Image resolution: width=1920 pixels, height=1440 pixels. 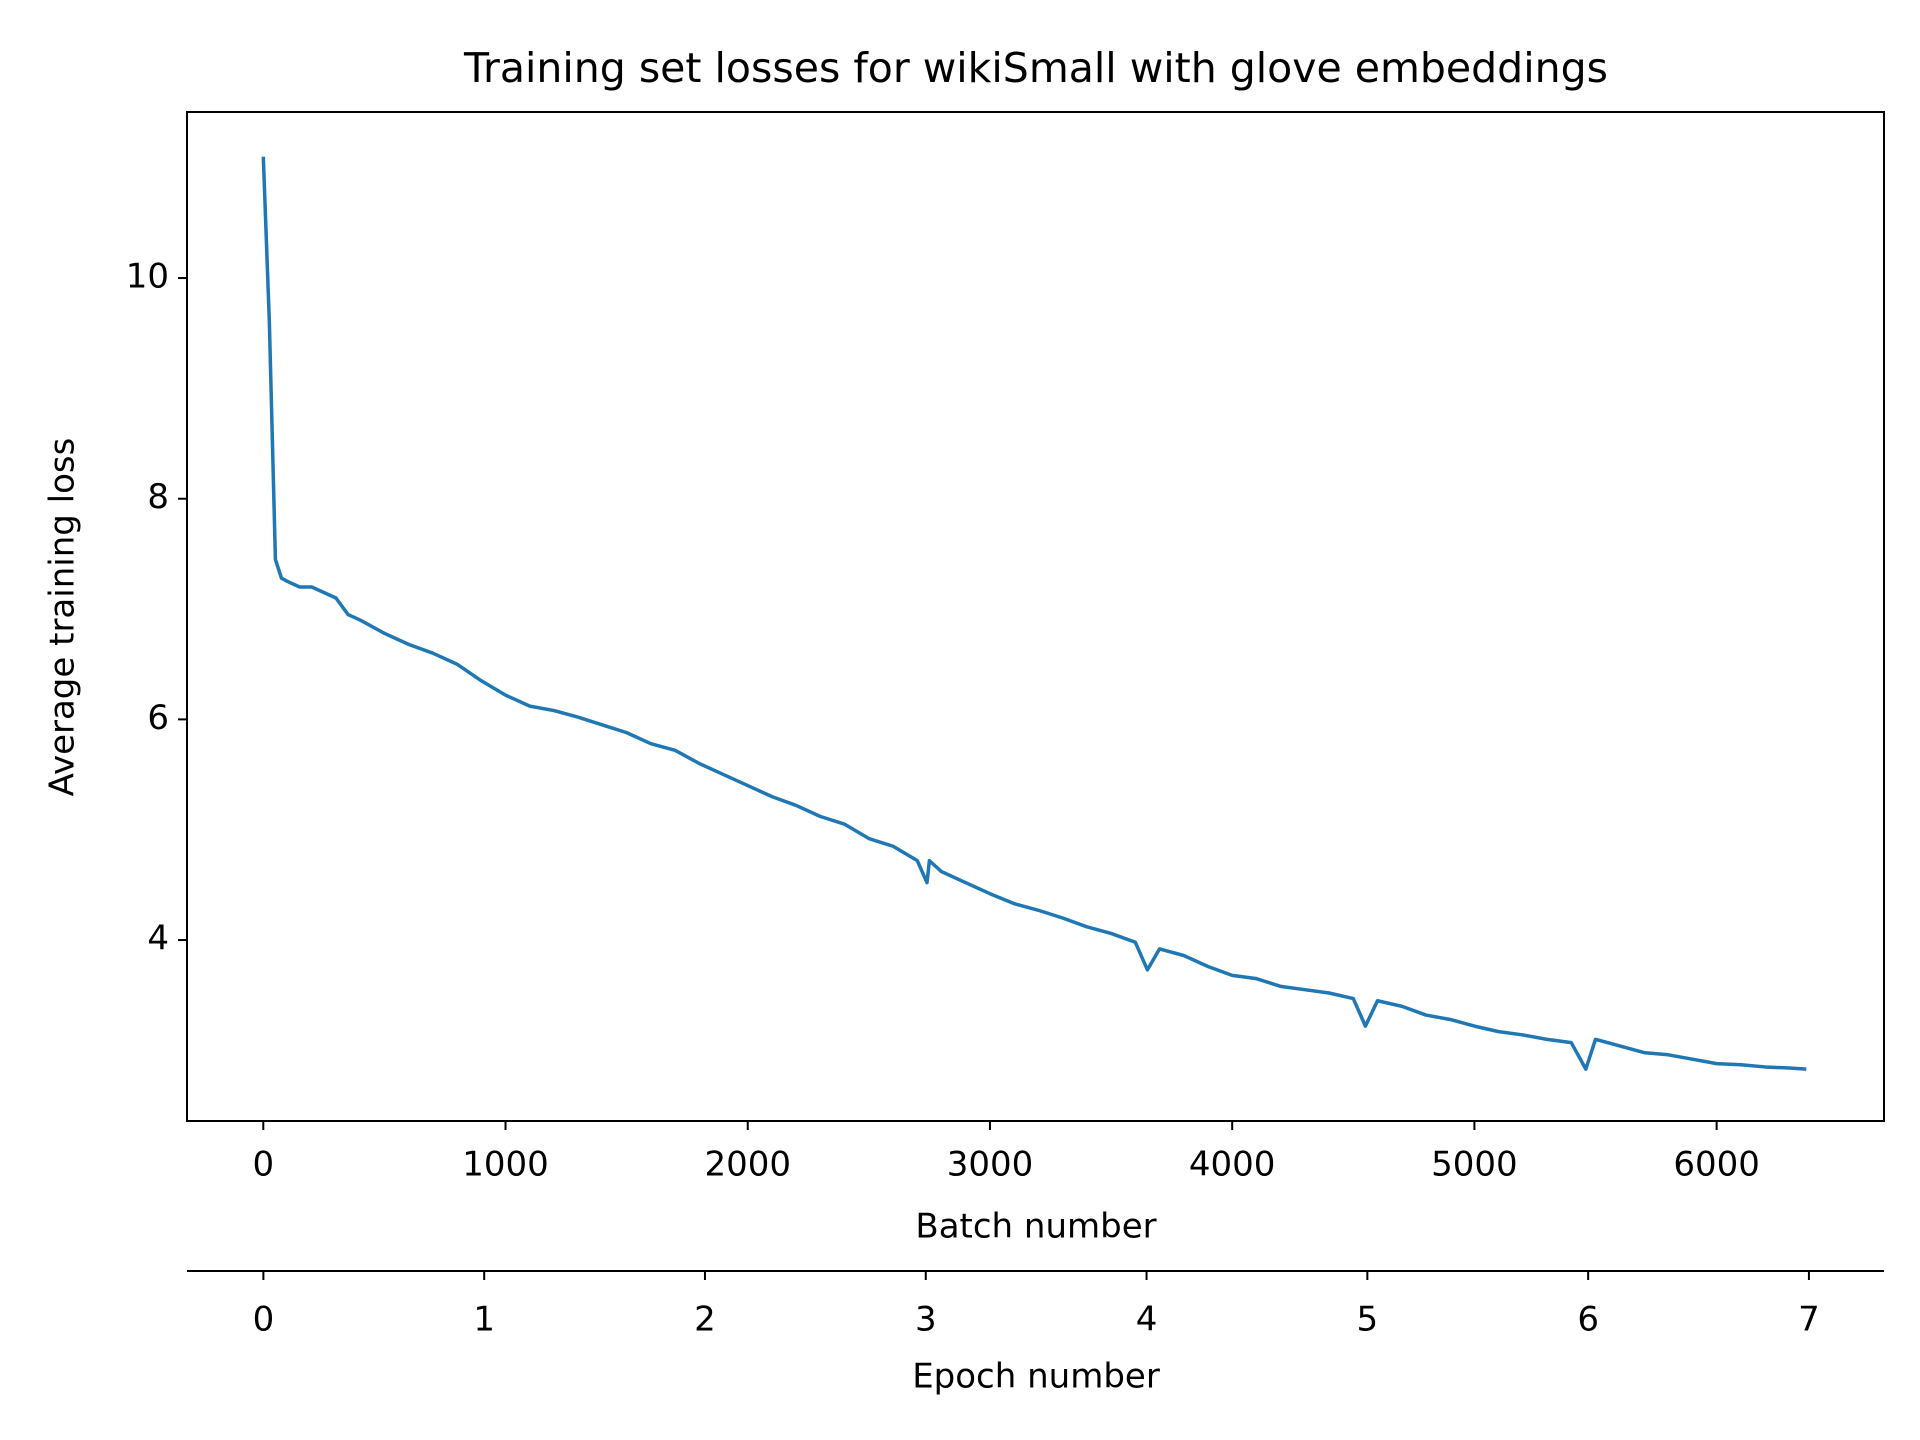 I want to click on x2-axis-label: Epoch number, so click(x=1036, y=1377).